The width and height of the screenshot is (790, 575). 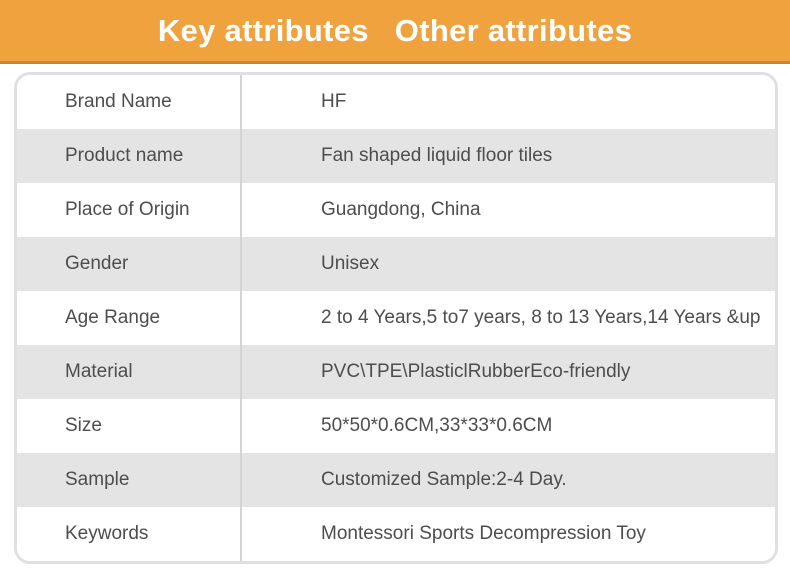 I want to click on tab-key-attributes: Key attributes, so click(x=263, y=30).